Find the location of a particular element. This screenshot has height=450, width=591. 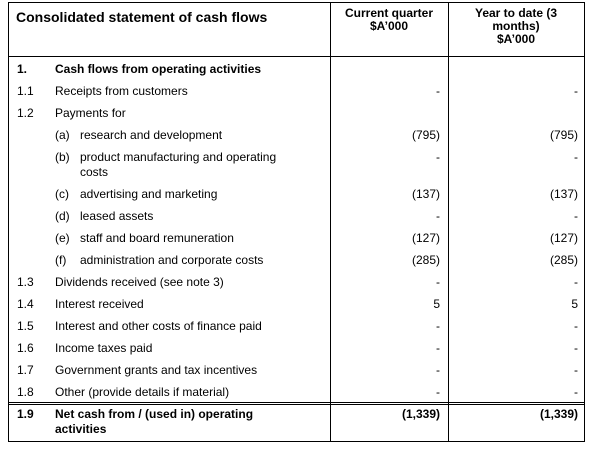

row-letter: (e) is located at coordinates (62, 238).